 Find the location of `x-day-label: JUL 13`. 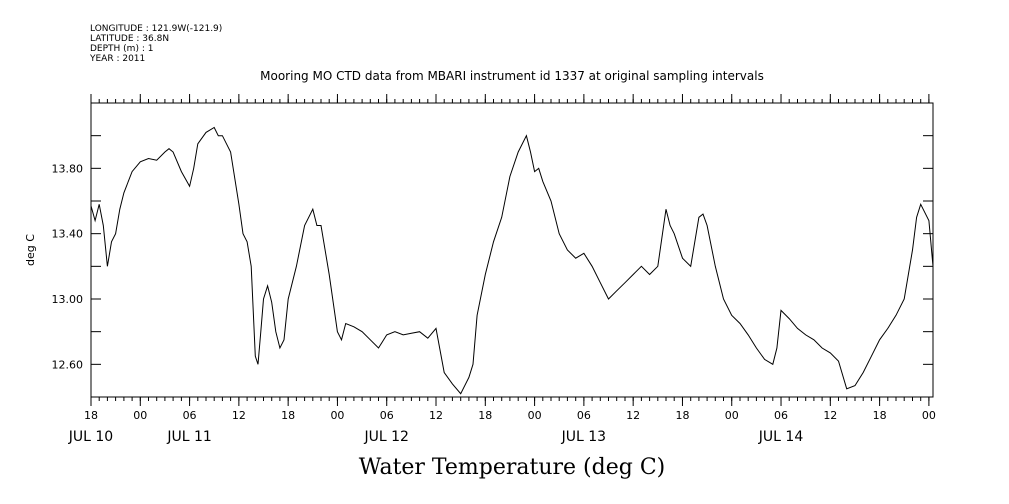

x-day-label: JUL 13 is located at coordinates (583, 437).